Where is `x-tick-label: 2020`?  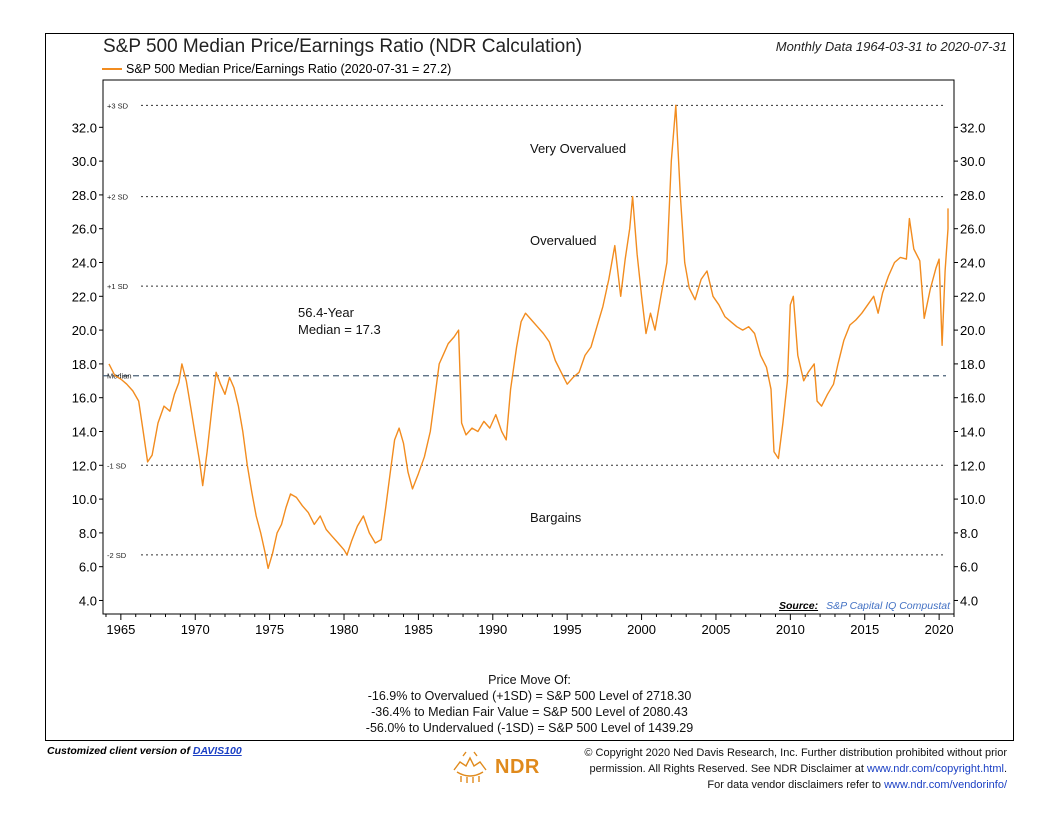 x-tick-label: 2020 is located at coordinates (939, 629).